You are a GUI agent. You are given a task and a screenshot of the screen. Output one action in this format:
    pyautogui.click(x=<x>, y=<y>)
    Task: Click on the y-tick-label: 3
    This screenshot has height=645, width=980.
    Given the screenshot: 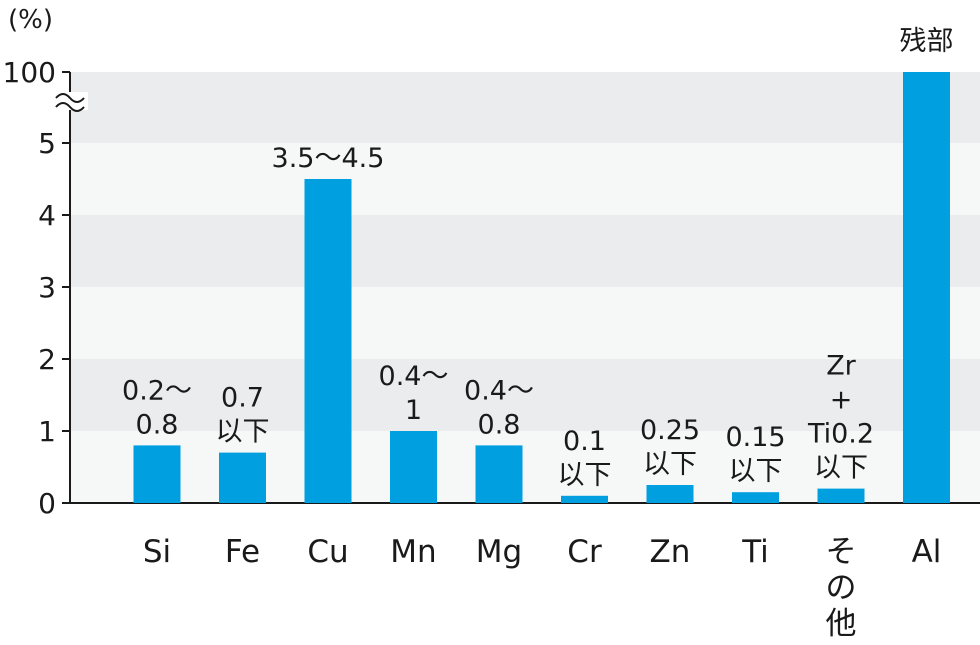 What is the action you would take?
    pyautogui.click(x=47, y=287)
    